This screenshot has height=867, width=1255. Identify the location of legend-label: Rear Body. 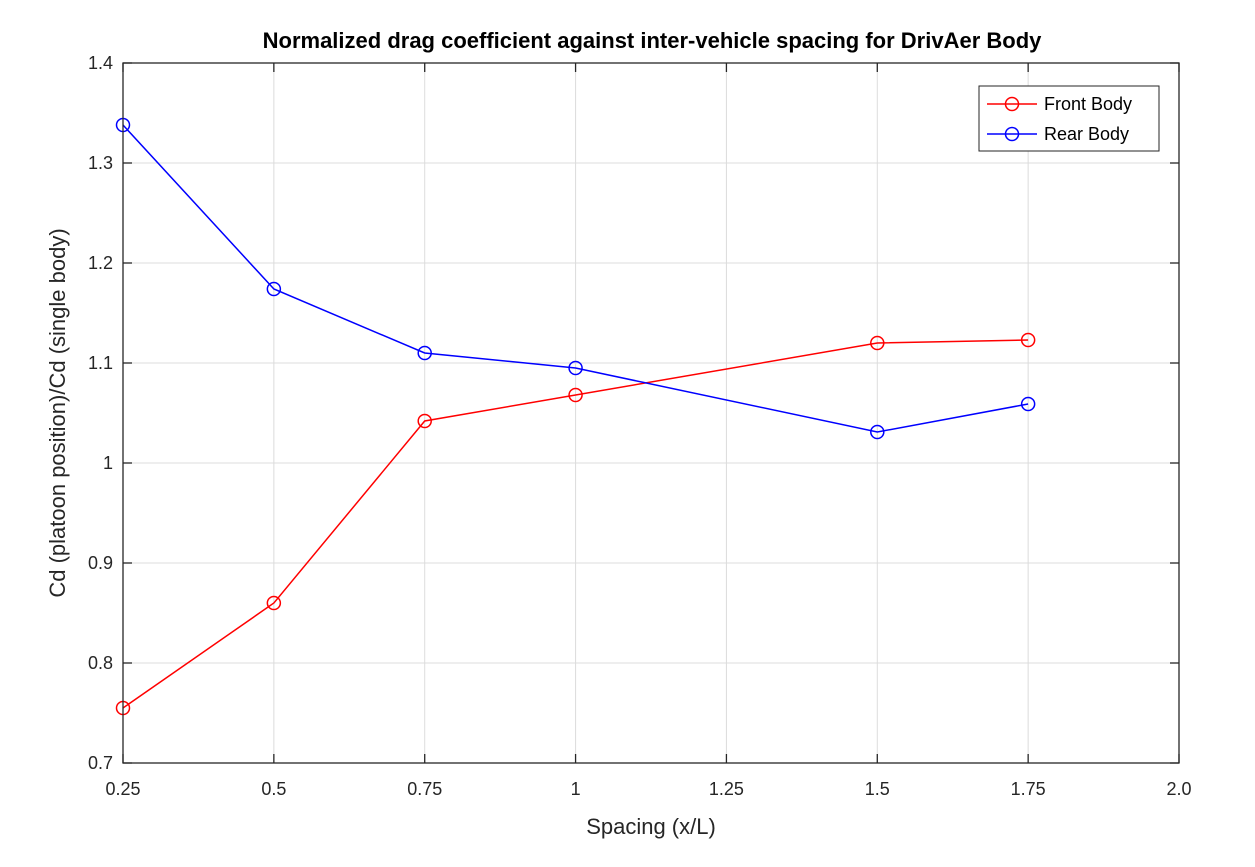
(1086, 134).